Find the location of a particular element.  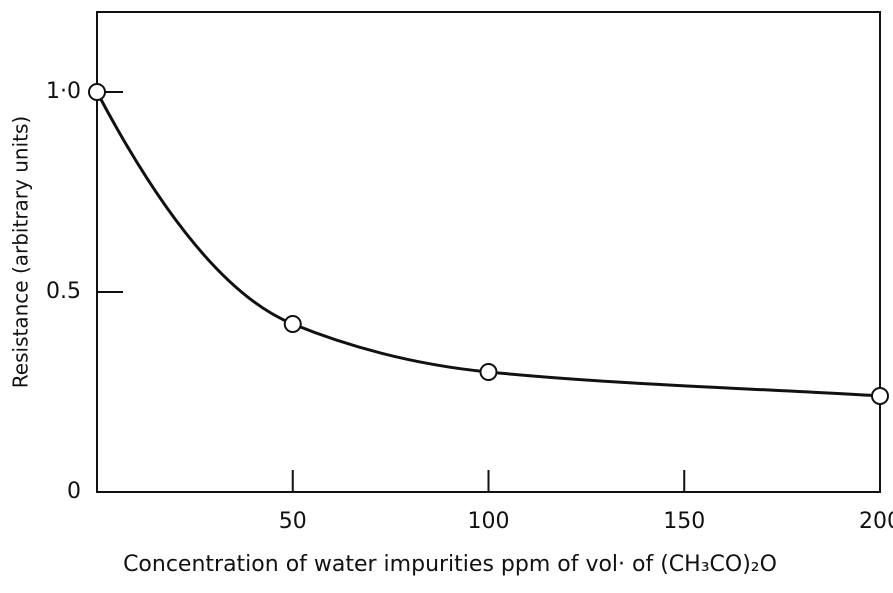

x-tick-label: 100 is located at coordinates (489, 521).